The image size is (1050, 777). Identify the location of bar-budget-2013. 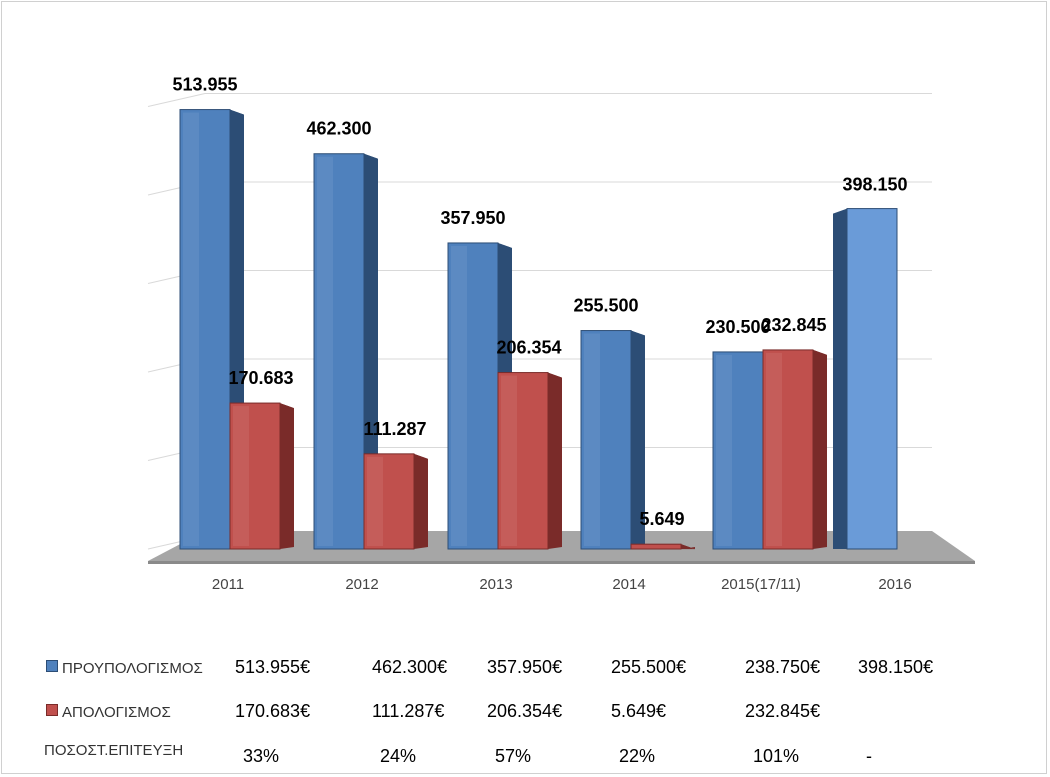
(473, 396).